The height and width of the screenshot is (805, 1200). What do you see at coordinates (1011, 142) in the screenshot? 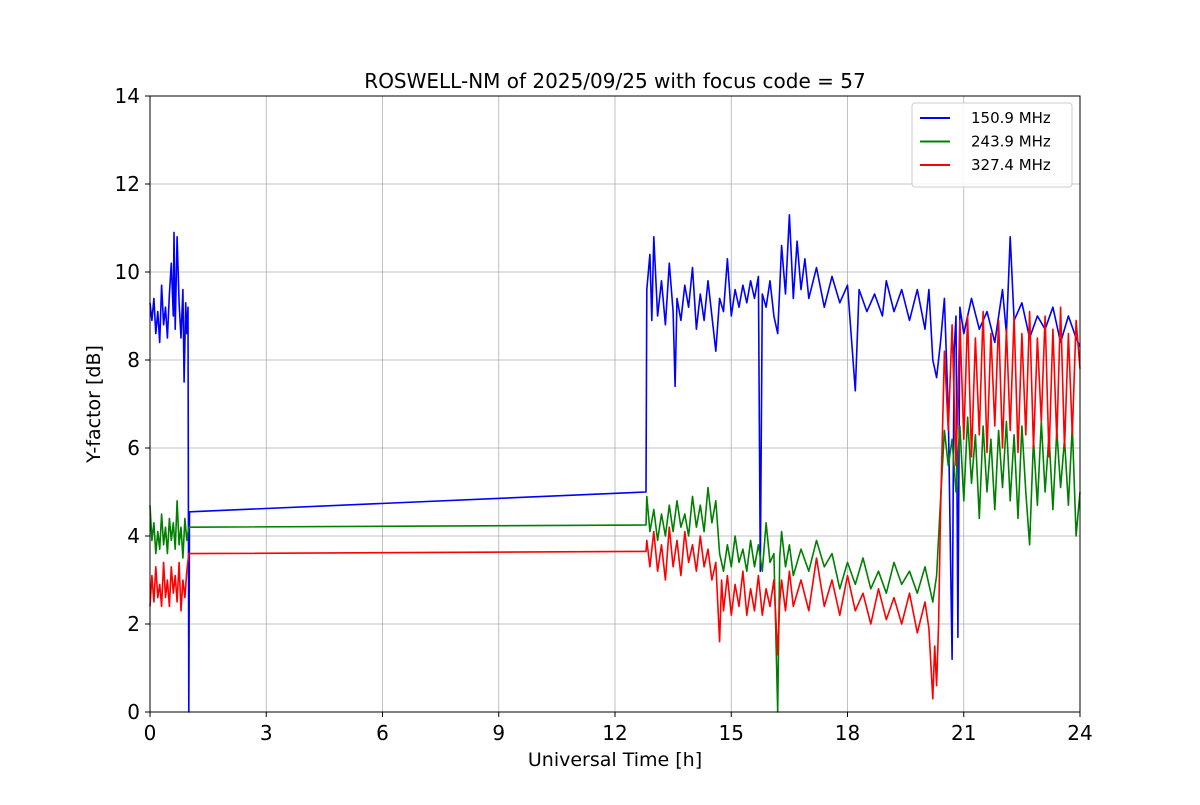
I see `legend-label: 243.9 MHz` at bounding box center [1011, 142].